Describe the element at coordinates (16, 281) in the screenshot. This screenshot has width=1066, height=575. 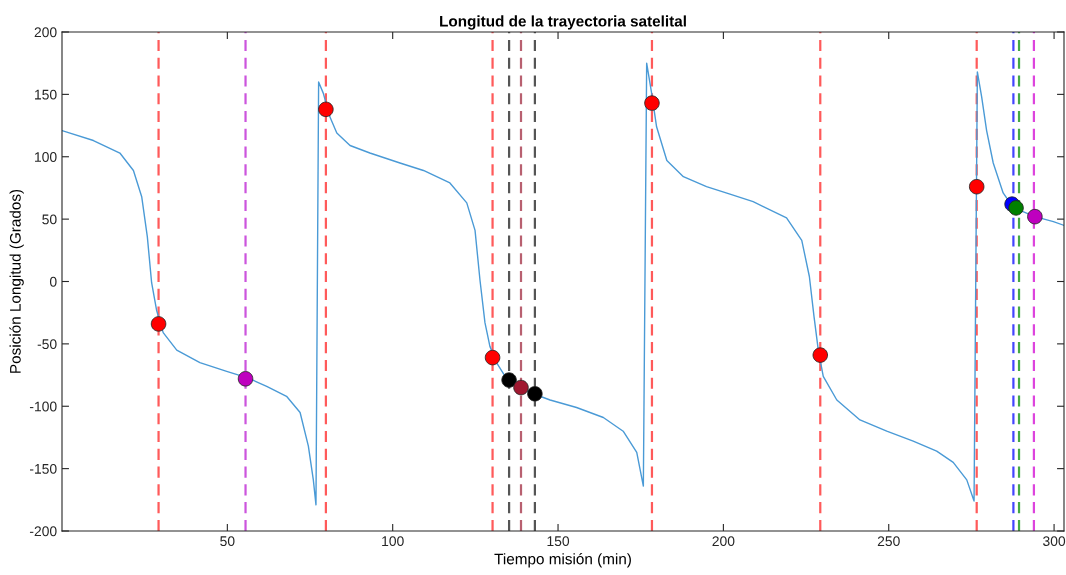
I see `y-axis-title: Posición Longitud (Grados)` at that location.